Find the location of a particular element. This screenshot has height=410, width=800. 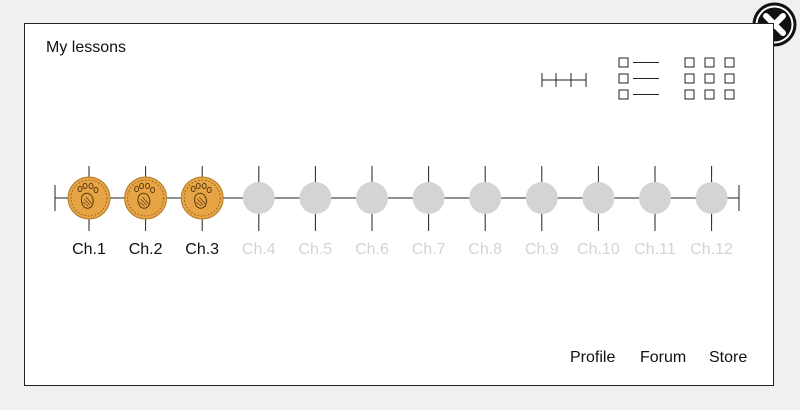

chapter-label-2: Ch.2 is located at coordinates (145, 249).